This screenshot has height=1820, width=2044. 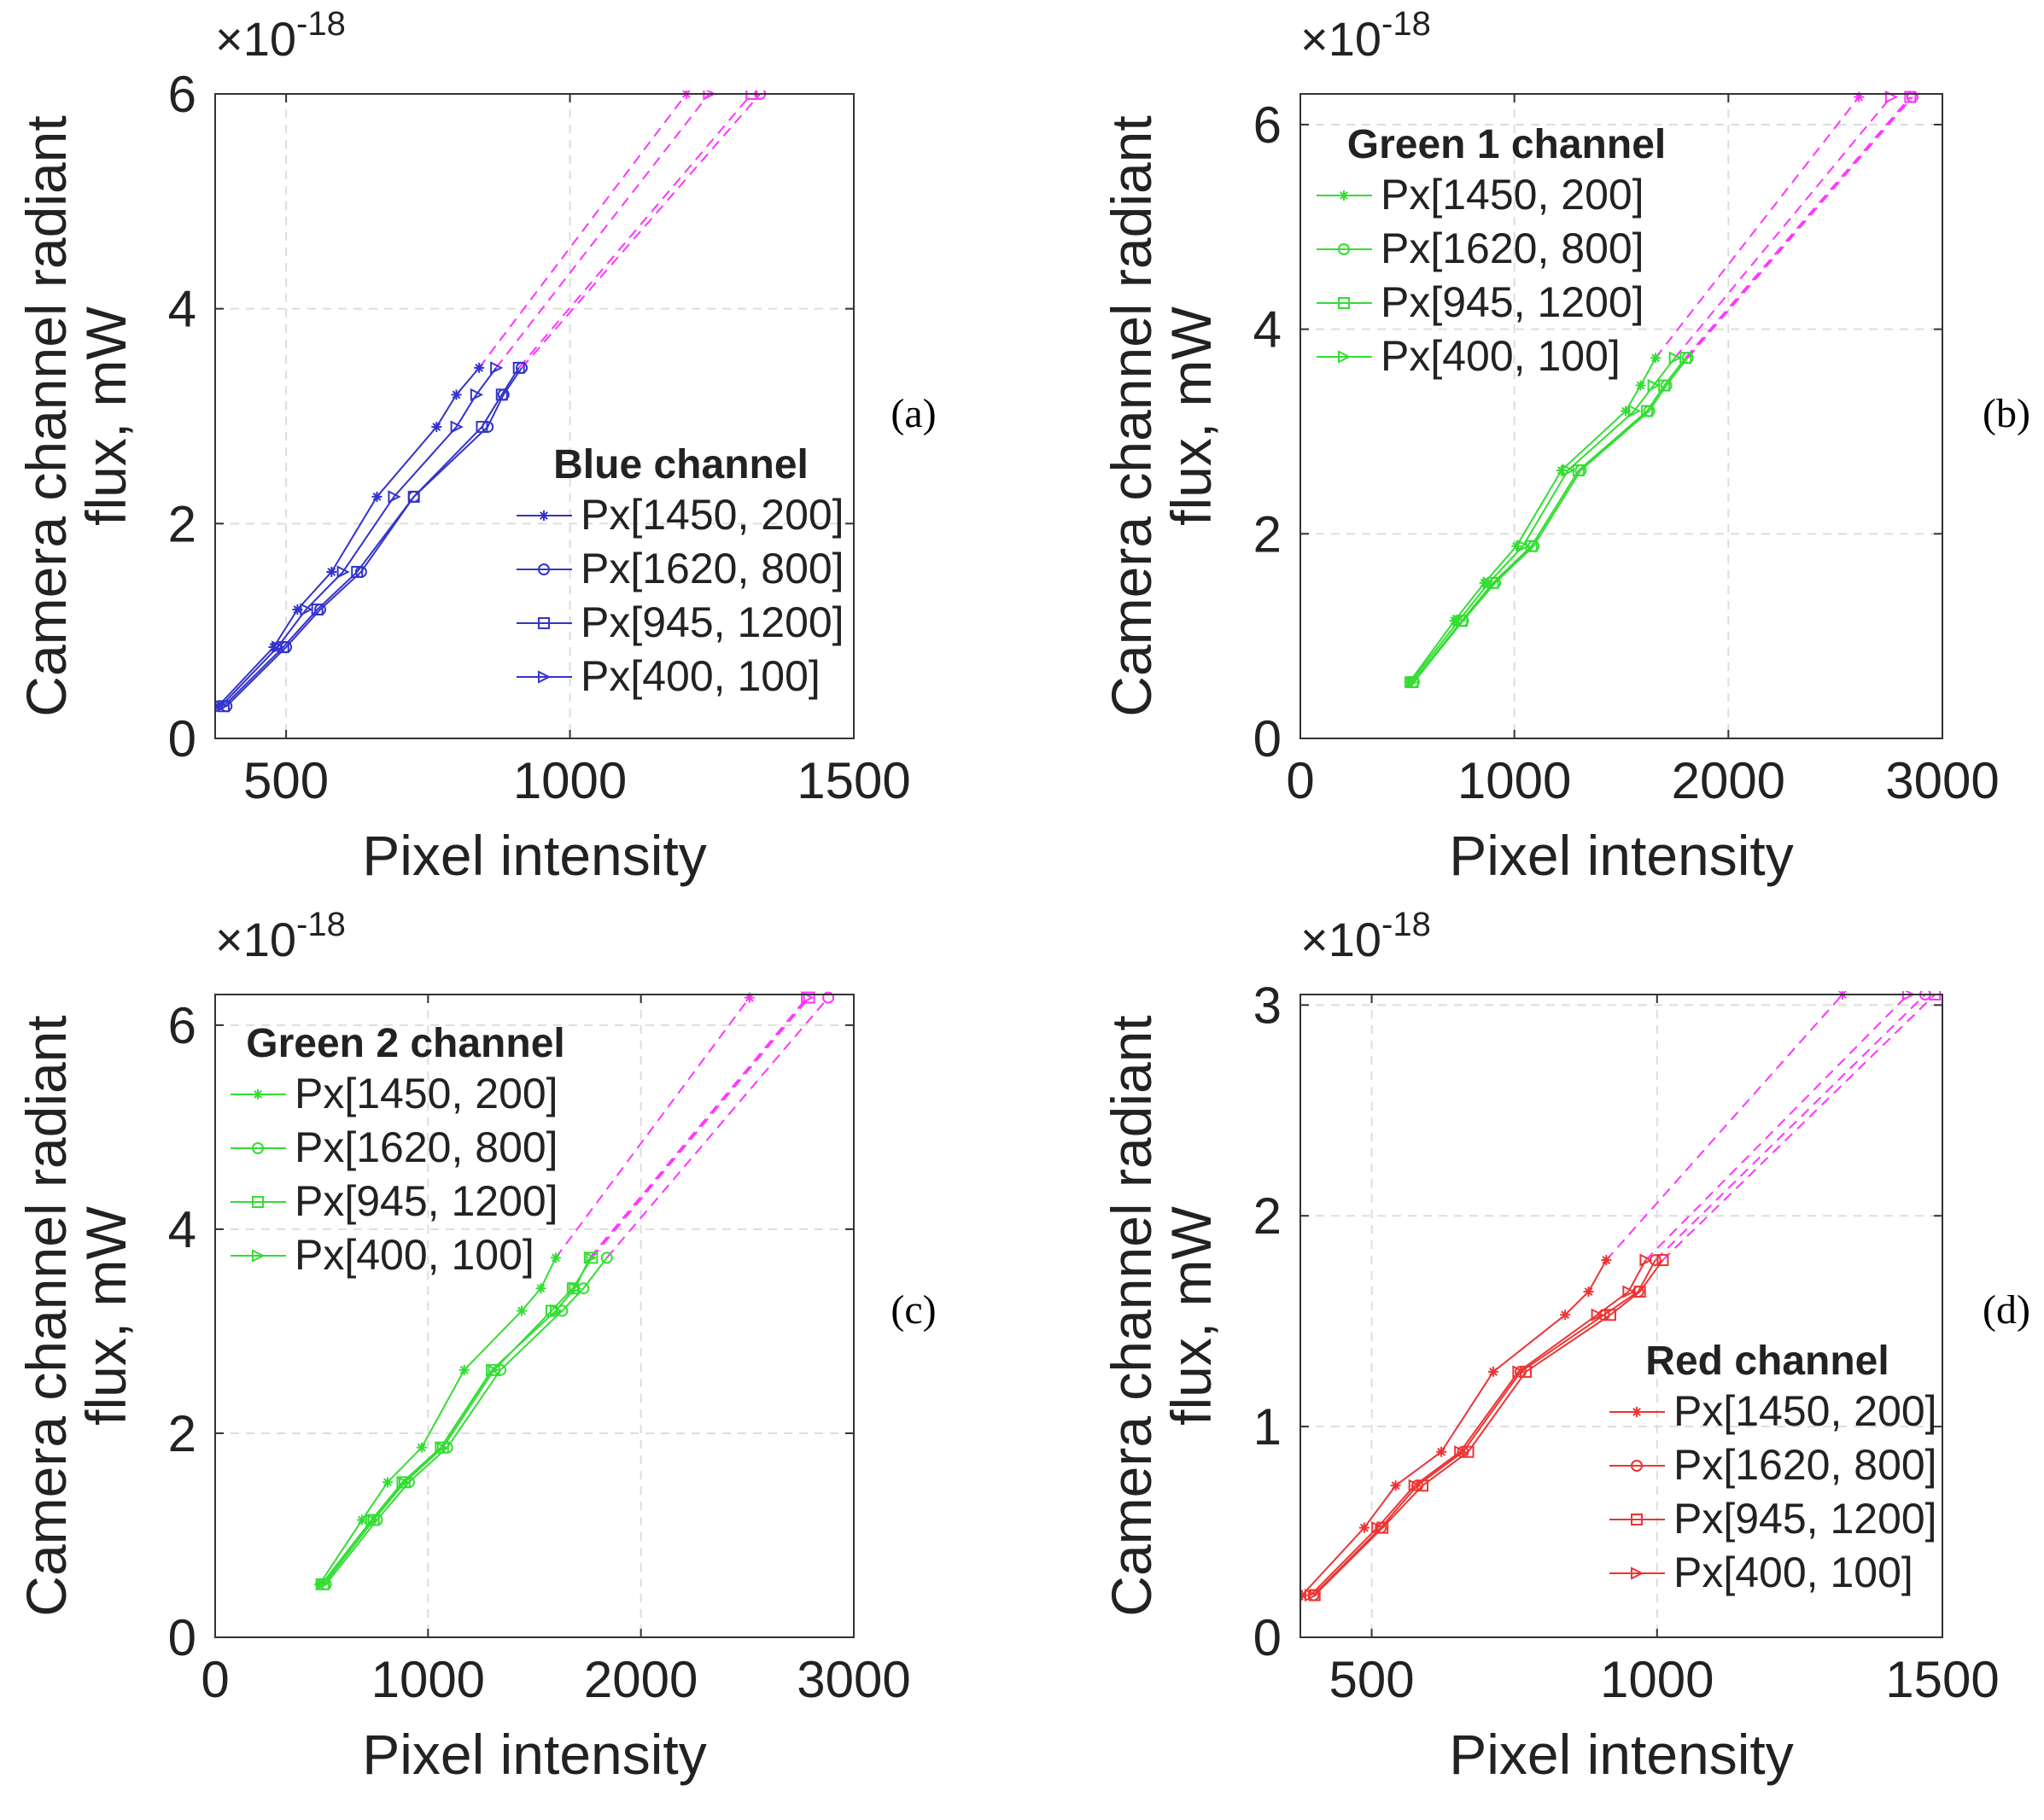 What do you see at coordinates (1506, 144) in the screenshot?
I see `legend-title: Green 1 channel` at bounding box center [1506, 144].